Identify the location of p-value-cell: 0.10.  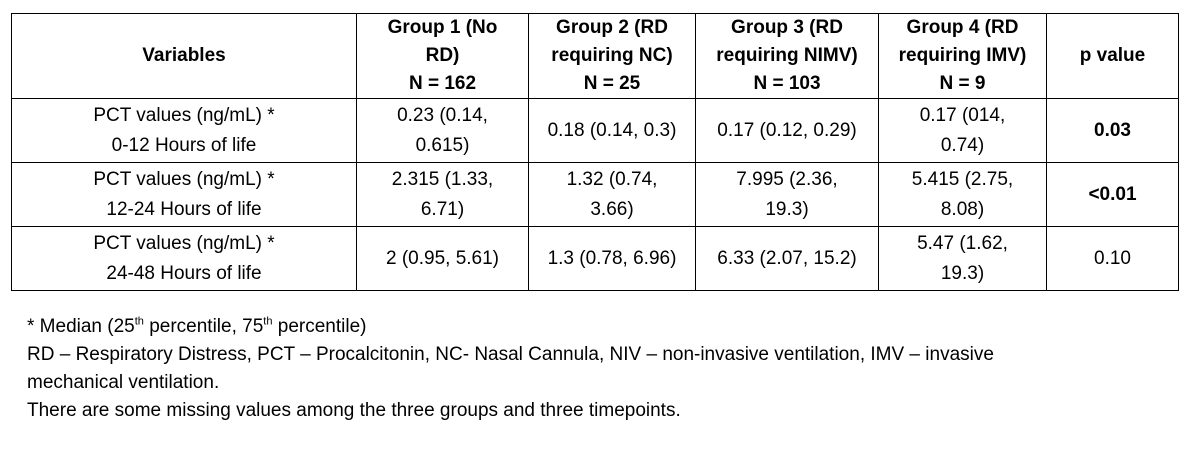
(1112, 258).